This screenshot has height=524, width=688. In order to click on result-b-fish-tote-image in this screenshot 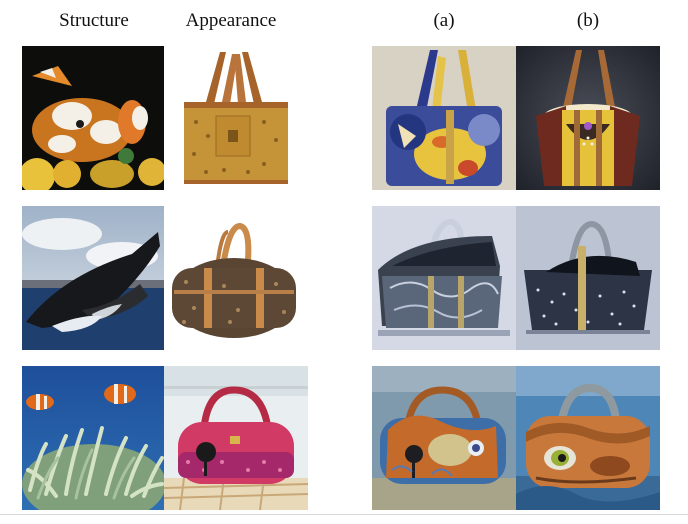, I will do `click(588, 118)`.